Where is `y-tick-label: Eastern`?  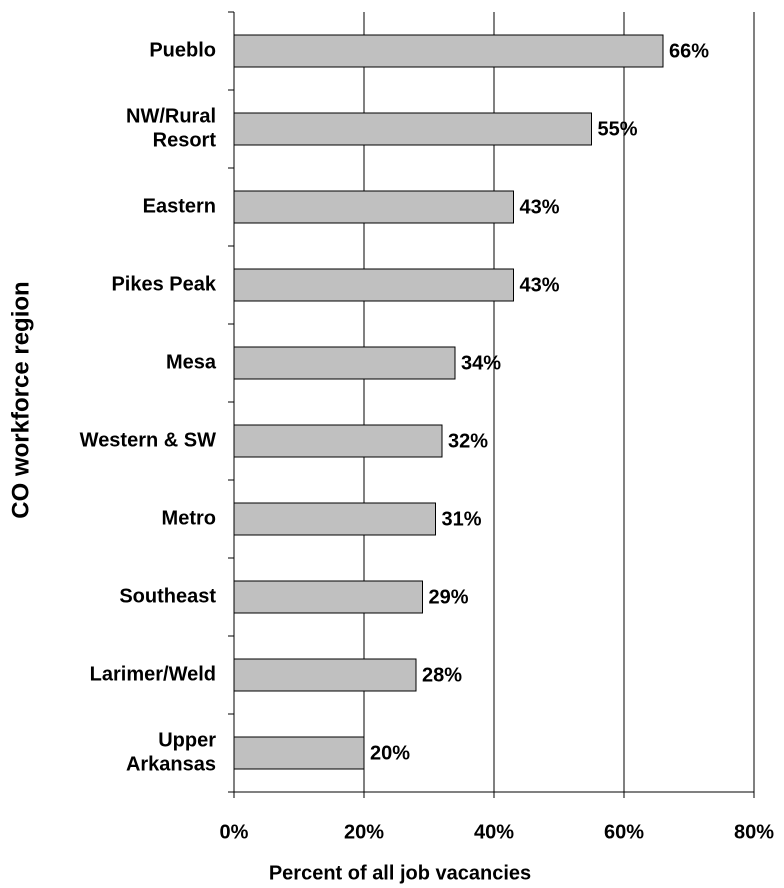 y-tick-label: Eastern is located at coordinates (179, 206).